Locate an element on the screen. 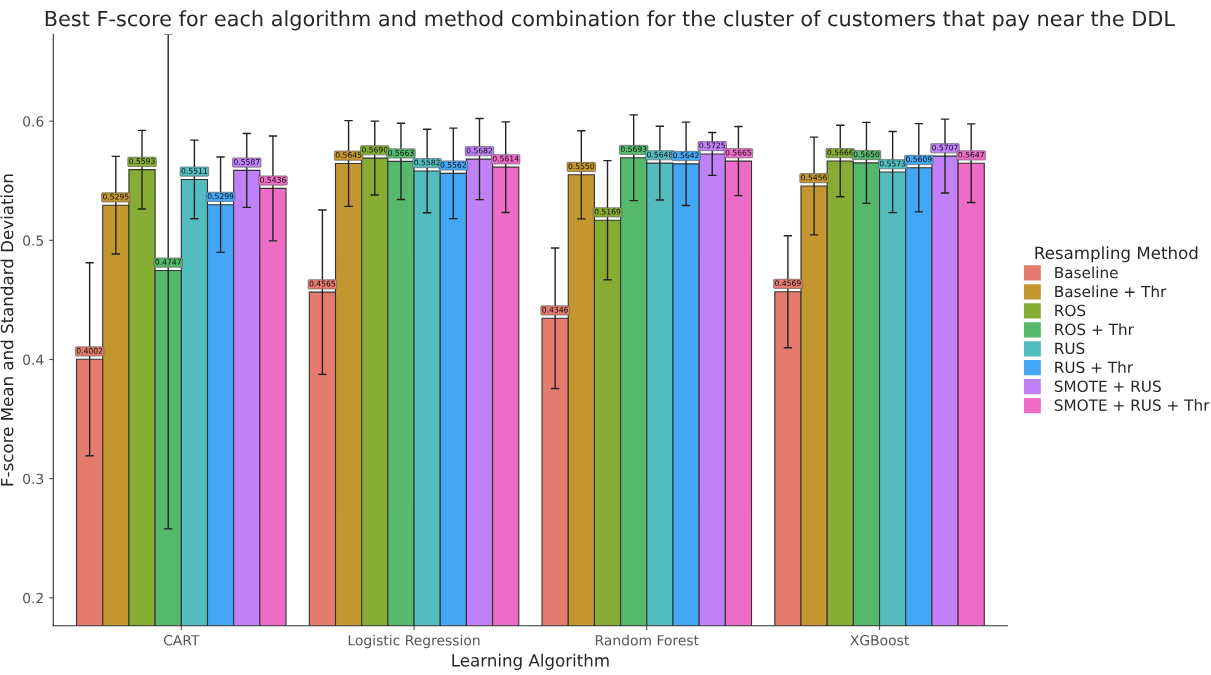 This screenshot has width=1211, height=675. chart-title: Best F-score for each algorithm and method combination for the cluster of customers that pay near the DDL is located at coordinates (610, 20).